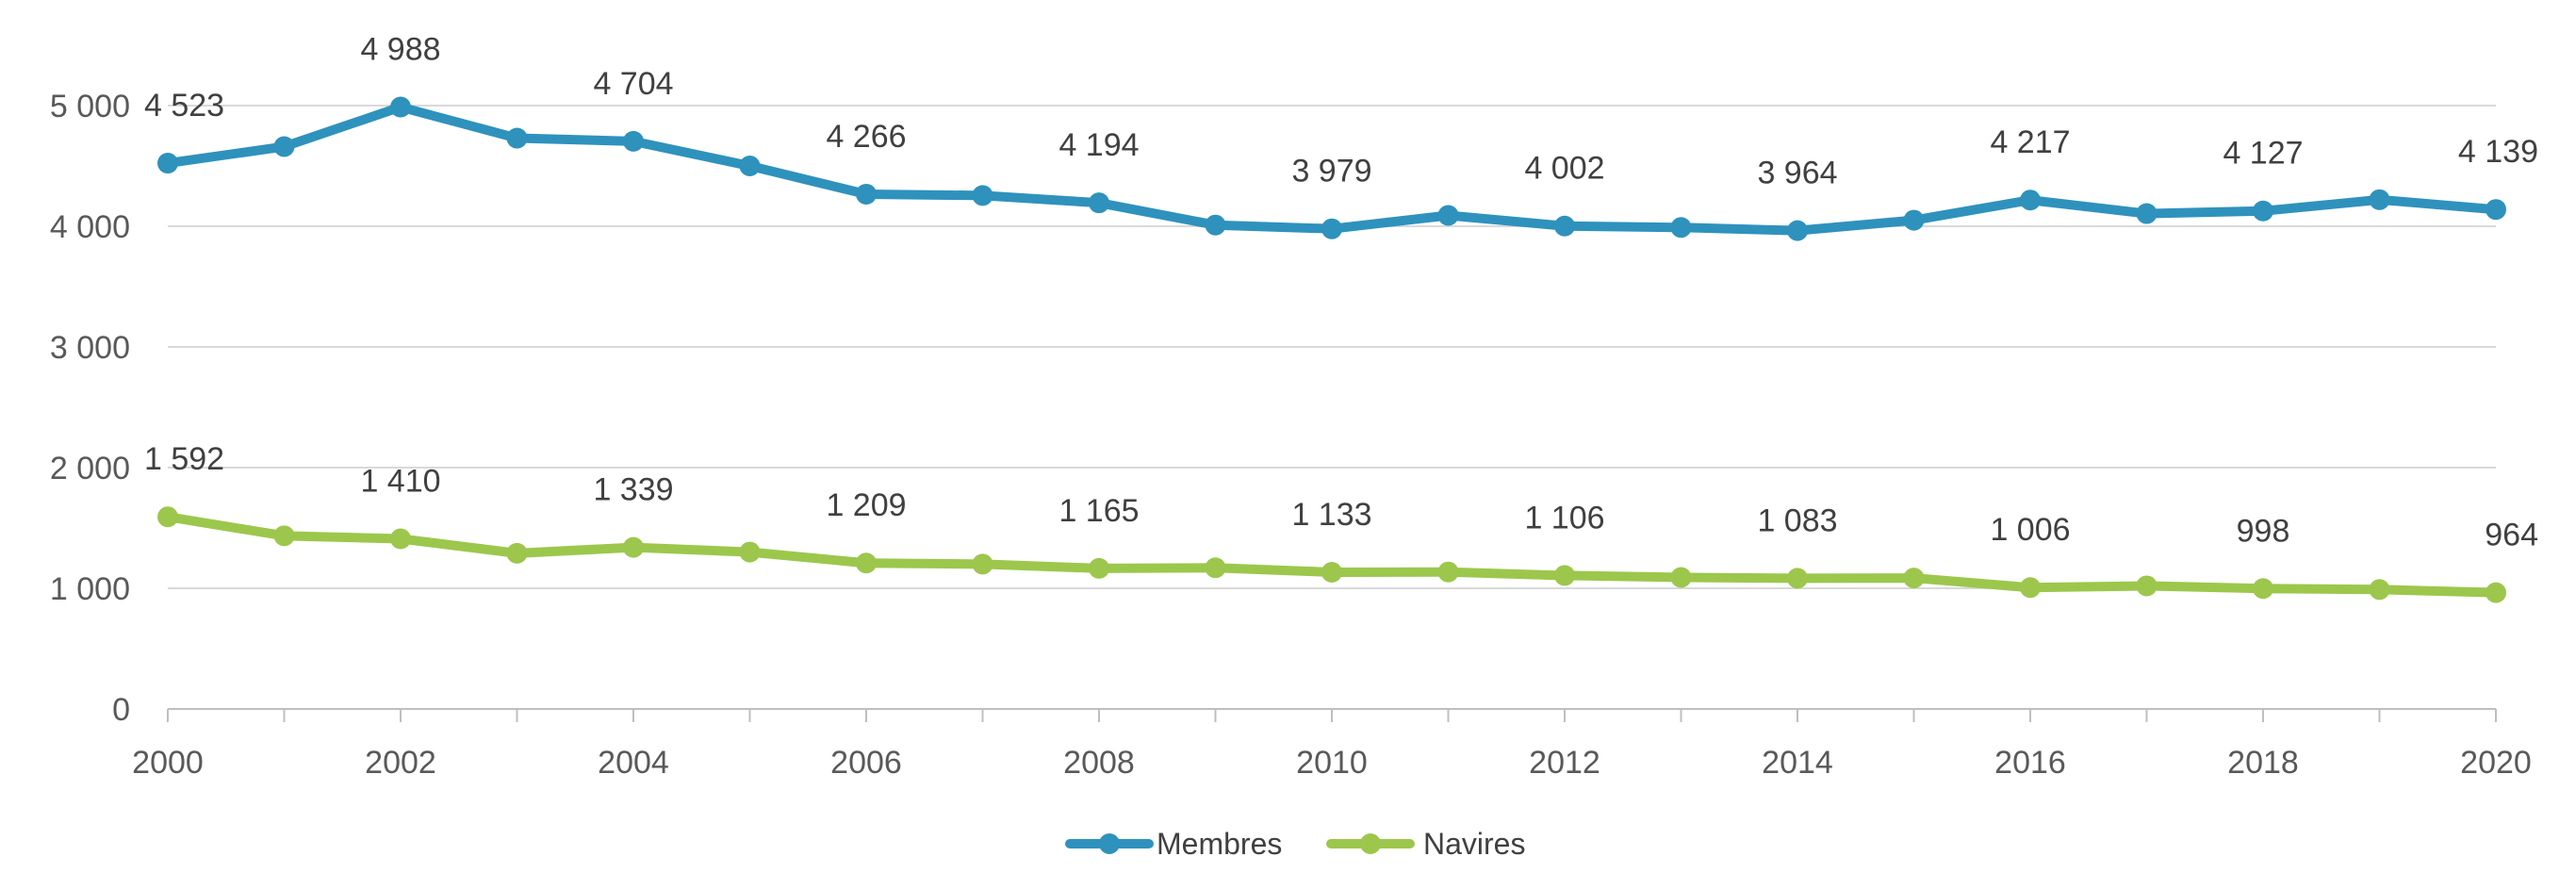 The width and height of the screenshot is (2576, 873). What do you see at coordinates (633, 490) in the screenshot?
I see `data-label-navires: 1 339` at bounding box center [633, 490].